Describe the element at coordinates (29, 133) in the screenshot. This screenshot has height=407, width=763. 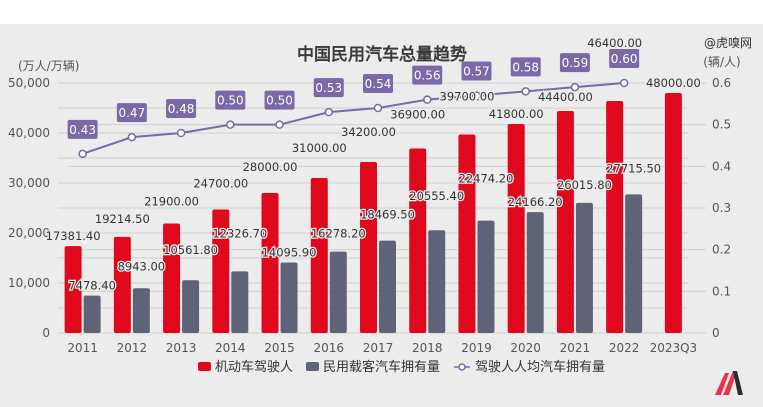
I see `y-left-tick-label: 40,000` at that location.